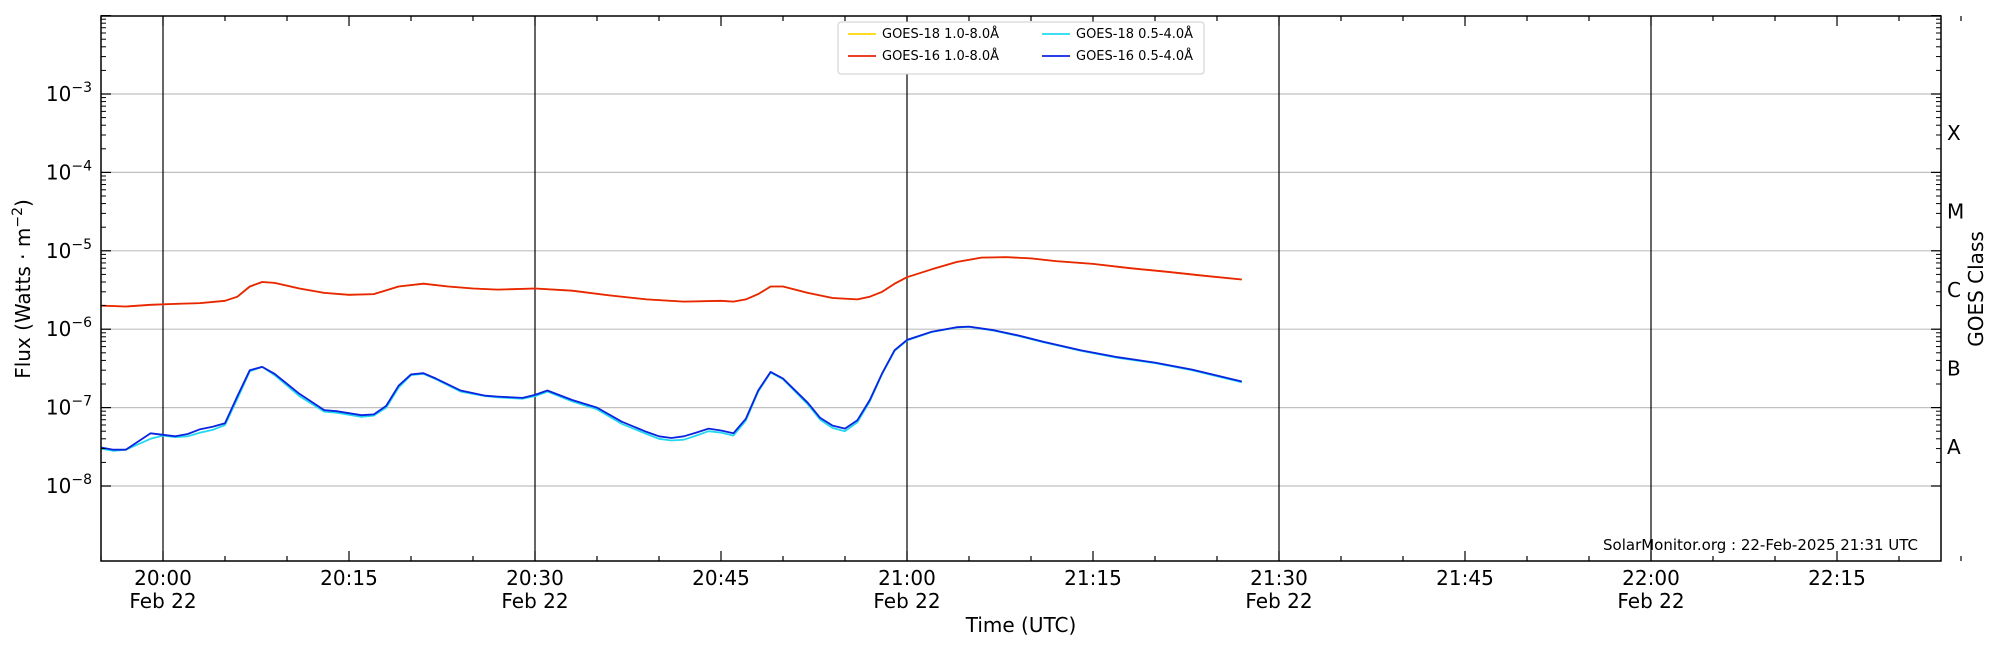 Image resolution: width=2000 pixels, height=650 pixels. I want to click on goes-class-label-c: C, so click(1954, 290).